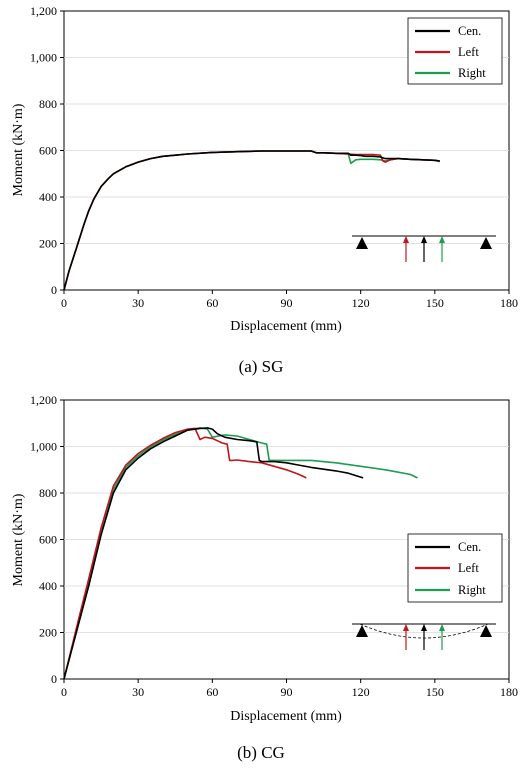 This screenshot has width=522, height=768. Describe the element at coordinates (472, 73) in the screenshot. I see `legend-label-right-sg: Right` at that location.